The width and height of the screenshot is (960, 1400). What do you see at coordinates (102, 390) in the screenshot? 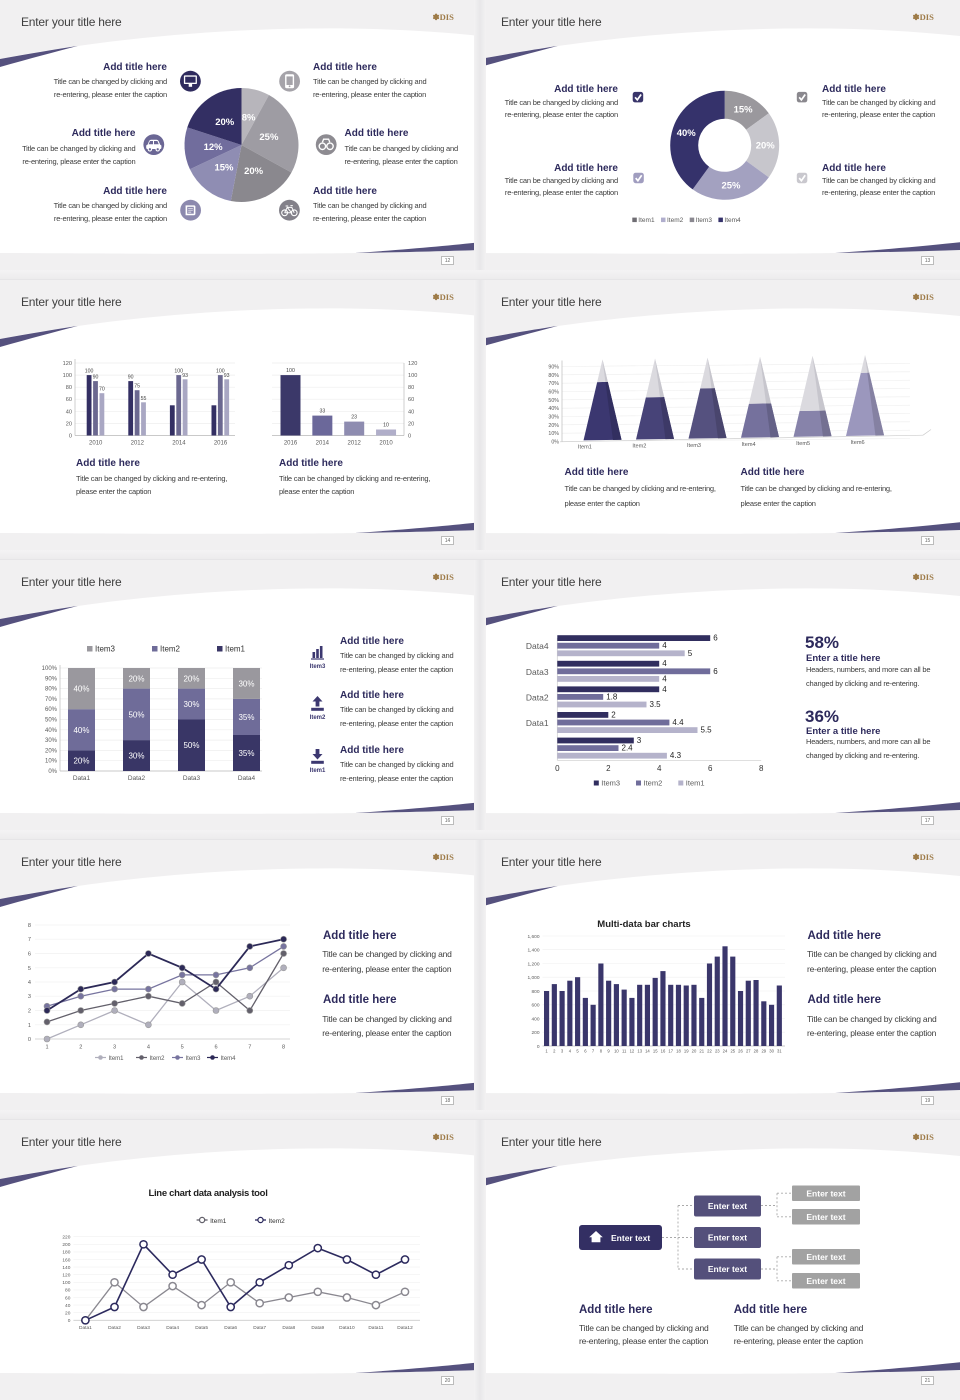
I see `svg-text: 70` at bounding box center [102, 390].